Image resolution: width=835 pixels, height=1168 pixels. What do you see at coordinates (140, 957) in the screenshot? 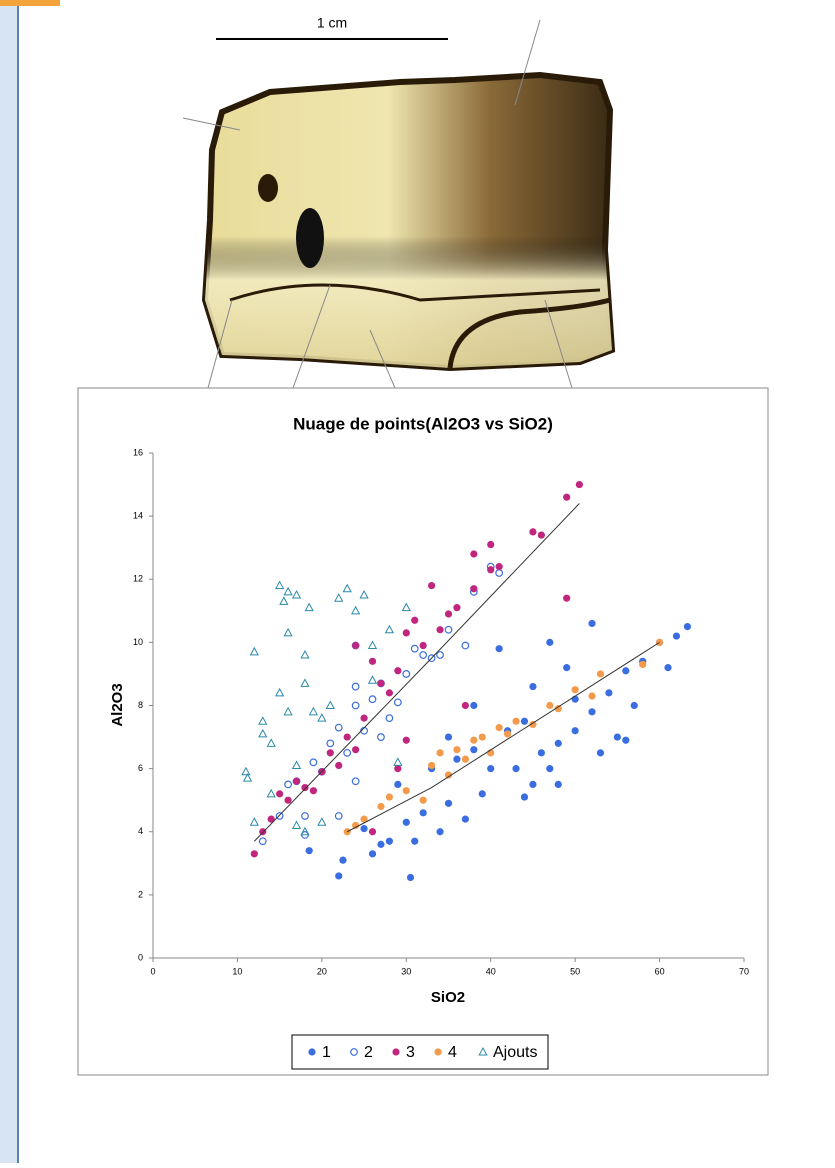
I see `y-tick-label: 0` at bounding box center [140, 957].